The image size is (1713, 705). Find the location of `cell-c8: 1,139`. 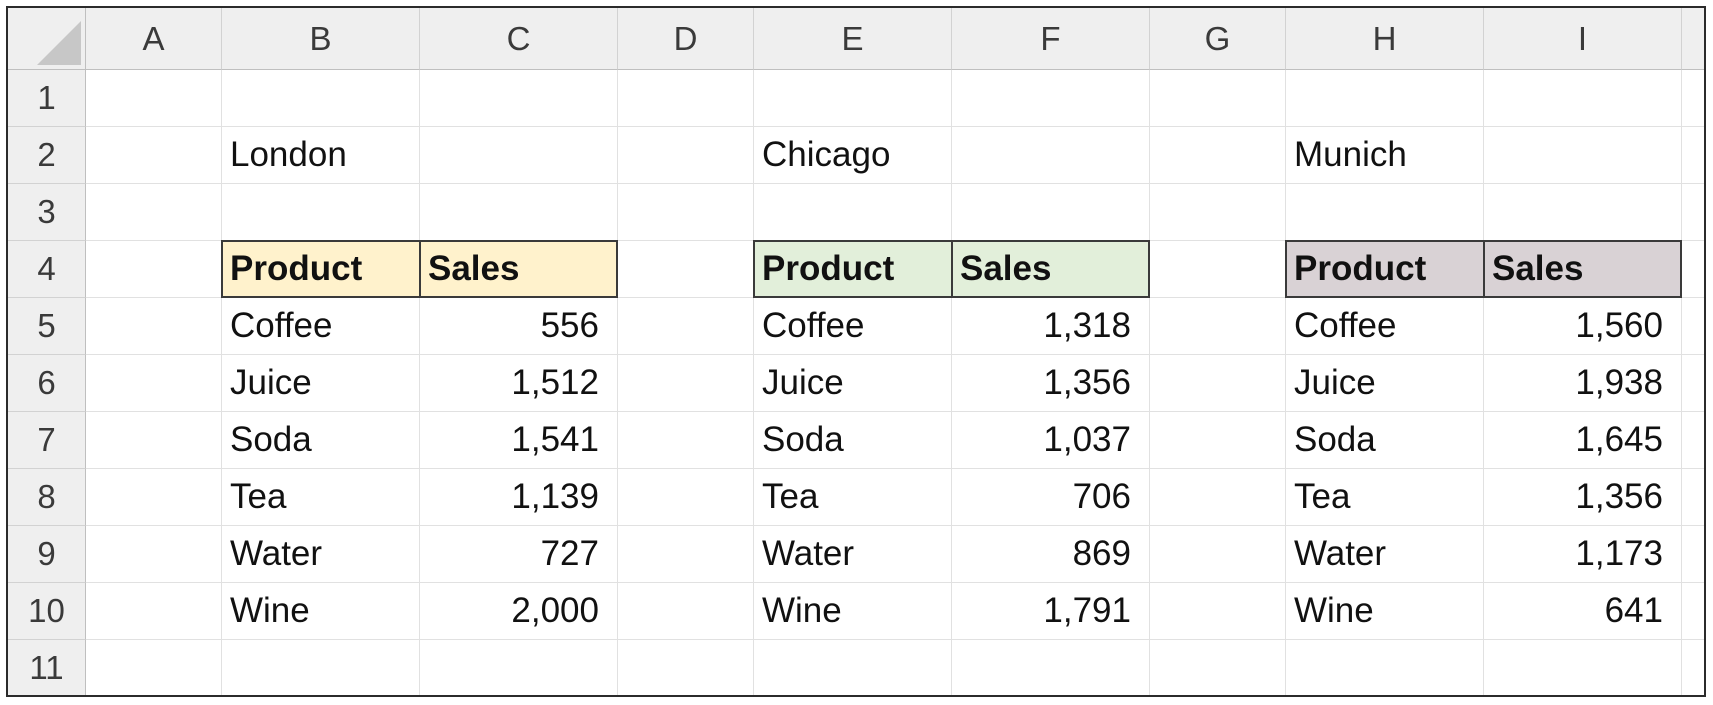

cell-c8: 1,139 is located at coordinates (519, 497).